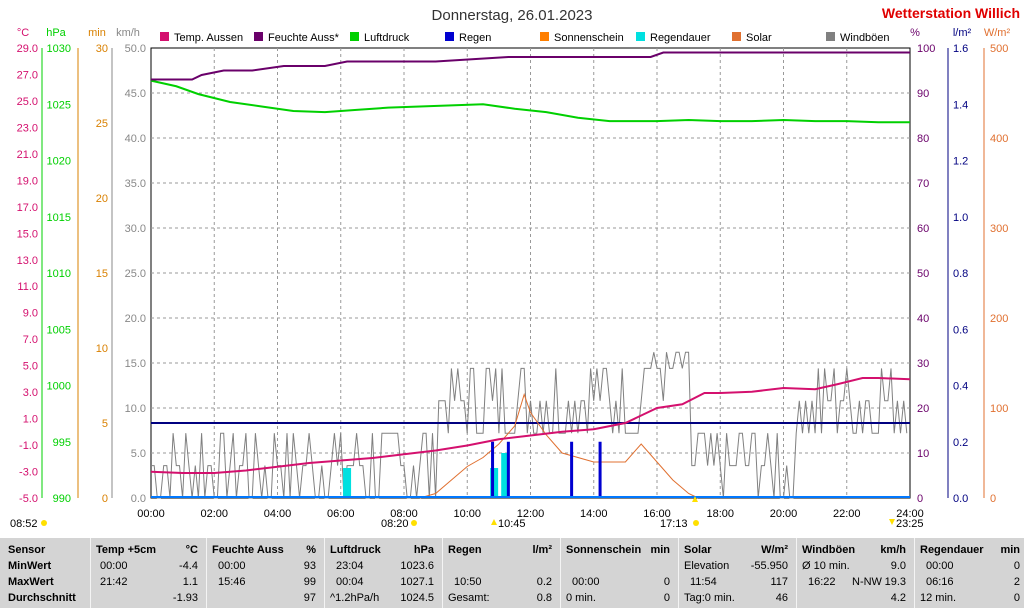 Image resolution: width=1024 pixels, height=608 pixels. What do you see at coordinates (423, 550) in the screenshot?
I see `pressure-unit: hPa` at bounding box center [423, 550].